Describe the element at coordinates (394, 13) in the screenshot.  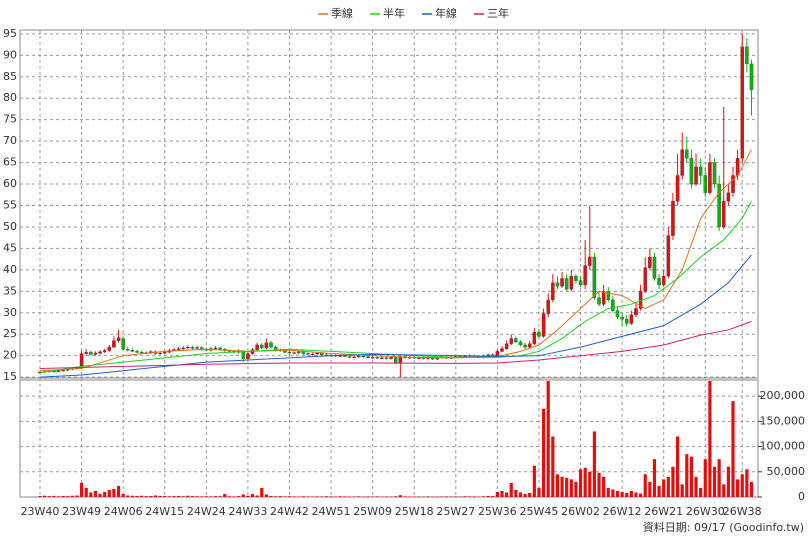
I see `legend-label: 半年` at that location.